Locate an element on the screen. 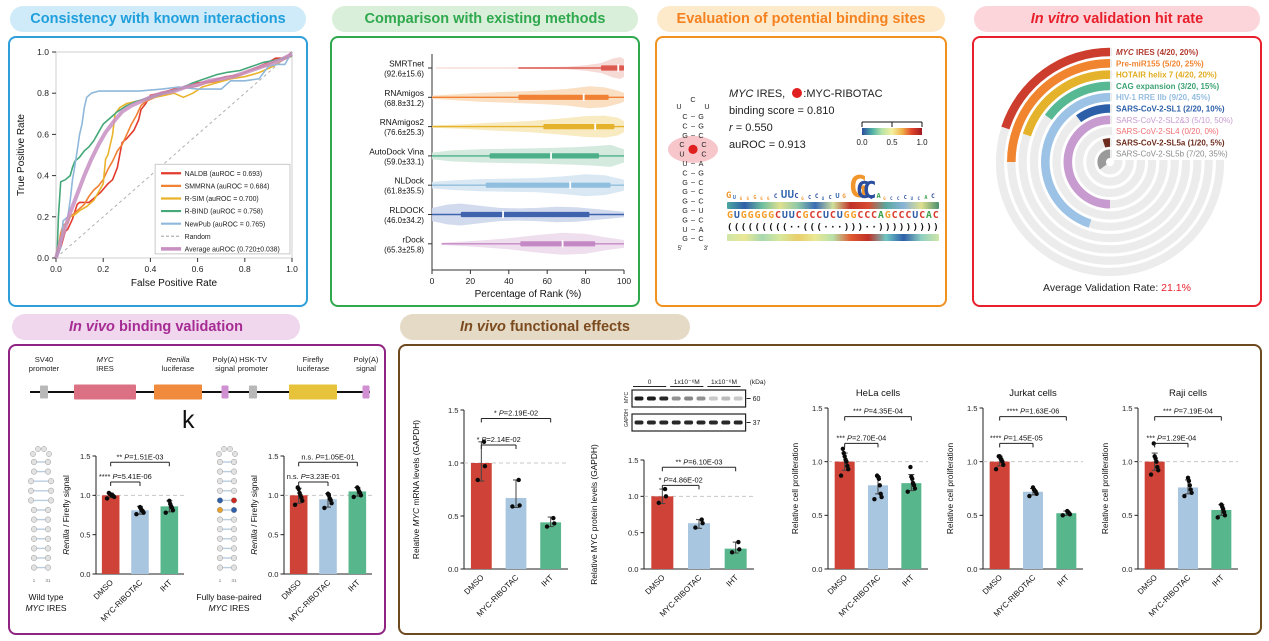 This screenshot has width=1269, height=641. hit-rate-label: HOTAIR helix 7 (4/20, 20%) is located at coordinates (1166, 75).